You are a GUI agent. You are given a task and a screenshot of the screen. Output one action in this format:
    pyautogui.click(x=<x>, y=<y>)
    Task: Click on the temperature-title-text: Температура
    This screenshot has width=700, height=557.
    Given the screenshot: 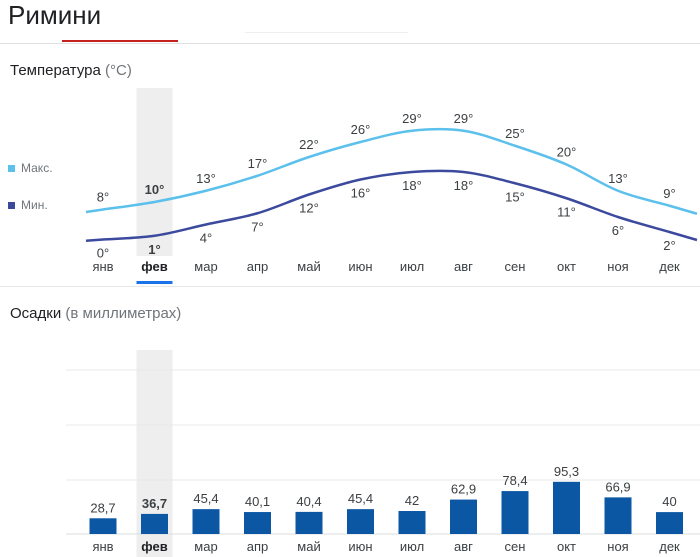 What is the action you would take?
    pyautogui.click(x=55, y=70)
    